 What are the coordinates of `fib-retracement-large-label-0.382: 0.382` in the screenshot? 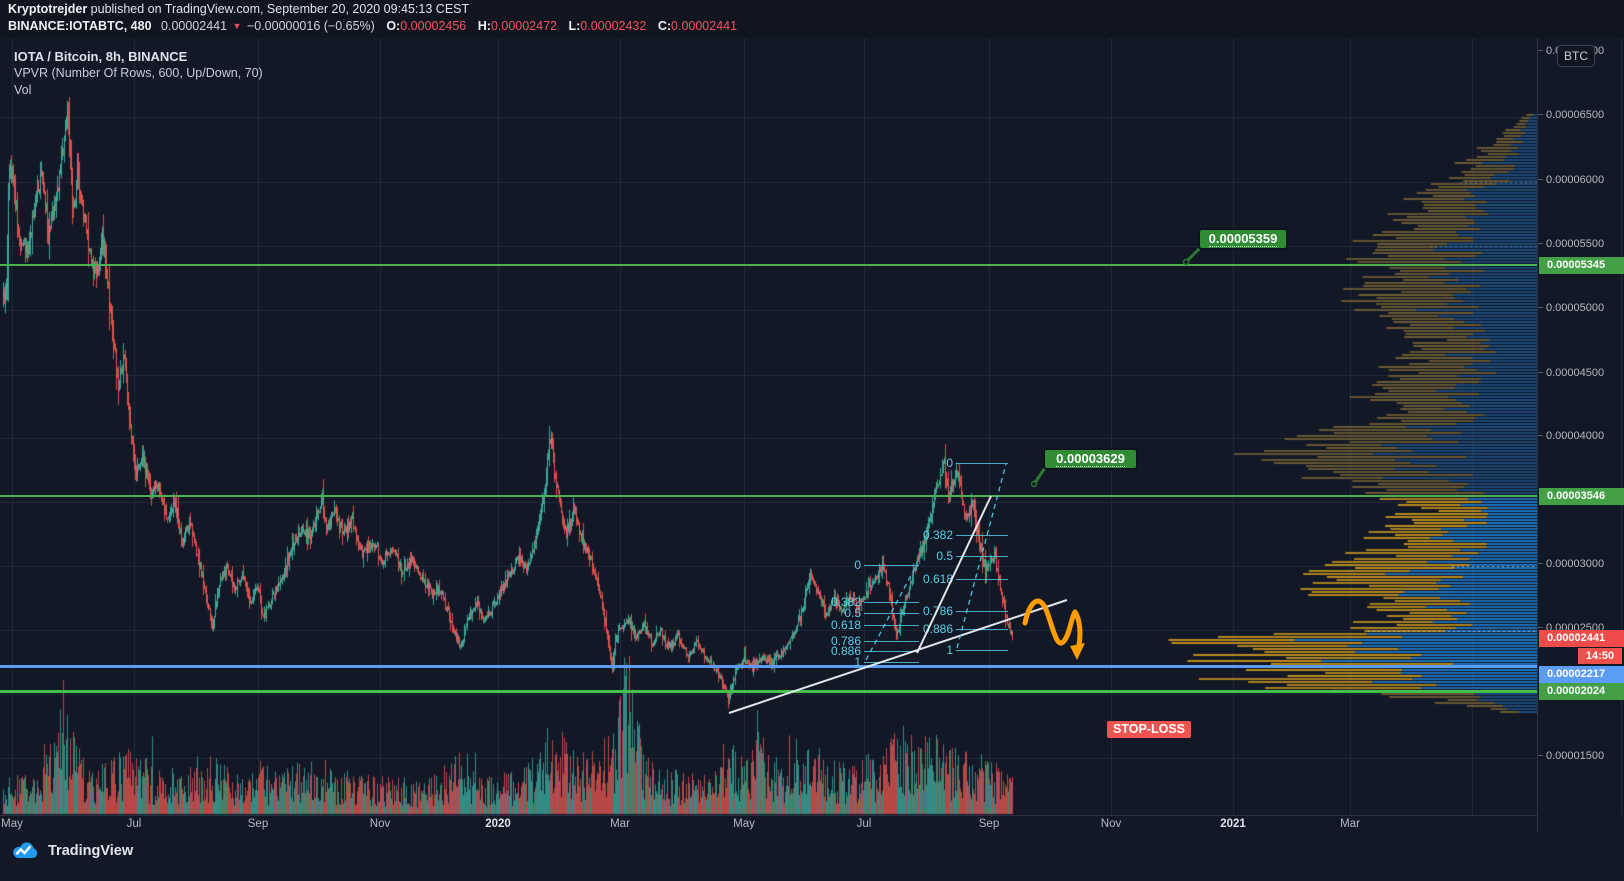 It's located at (937, 535).